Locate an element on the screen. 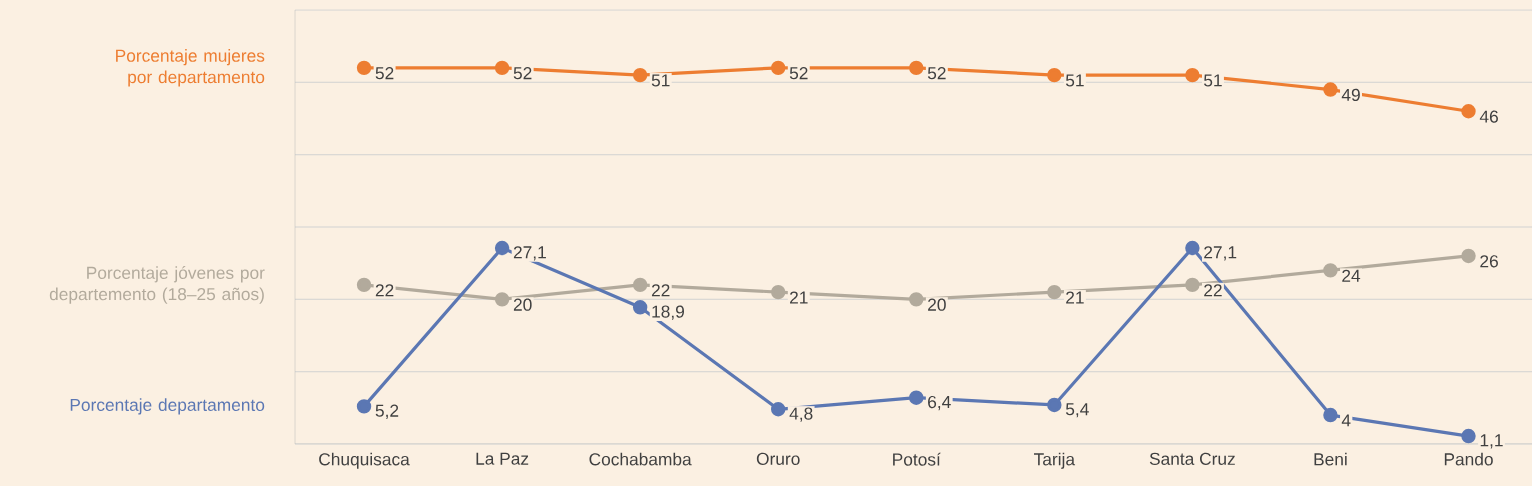 This screenshot has width=1532, height=486. x-tick-label: La Paz is located at coordinates (502, 458).